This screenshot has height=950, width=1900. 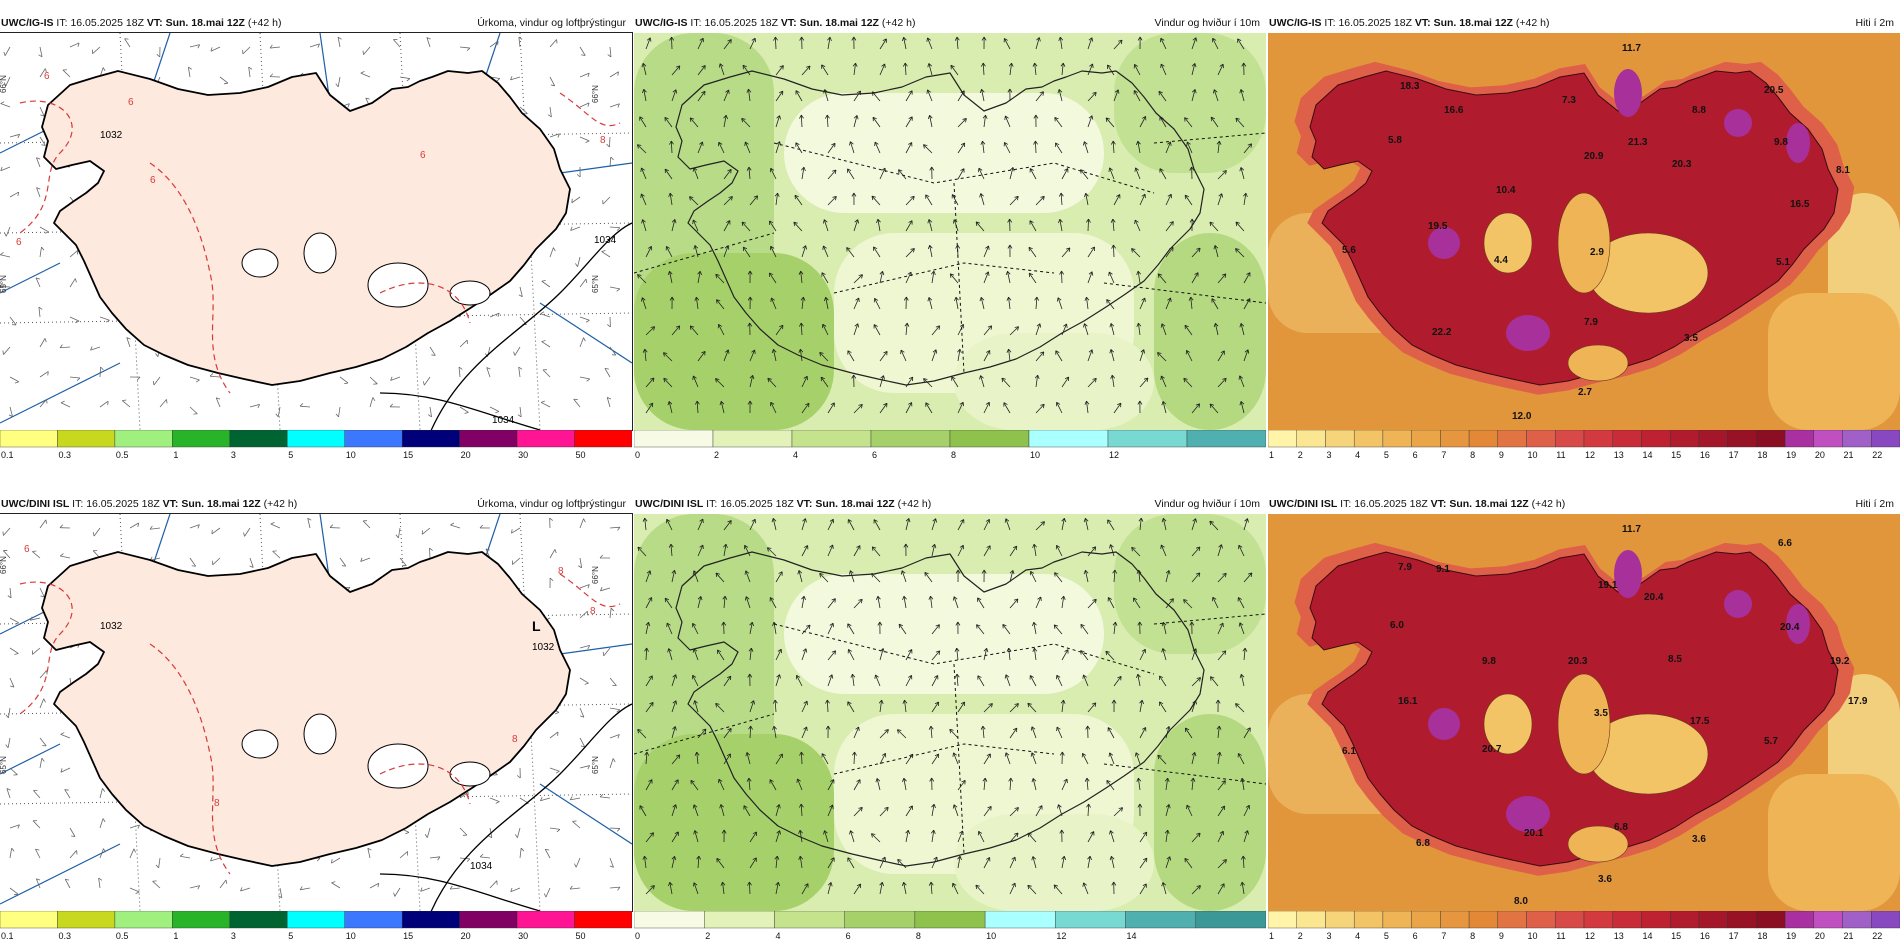 I want to click on colorbar-tick: 4, so click(x=1357, y=936).